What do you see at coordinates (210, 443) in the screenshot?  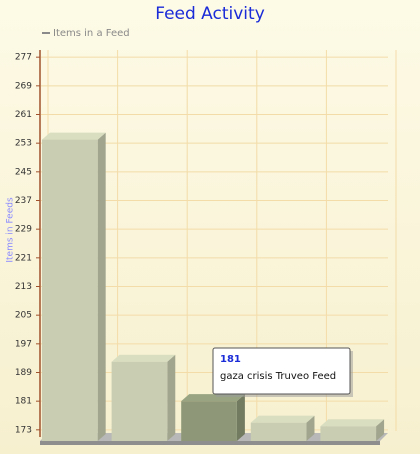 I see `floor-front` at bounding box center [210, 443].